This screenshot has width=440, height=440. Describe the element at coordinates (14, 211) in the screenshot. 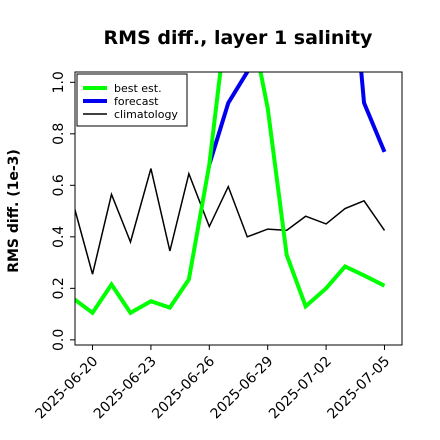

I see `y-axis-label: RMS diff. (1e-3)` at that location.